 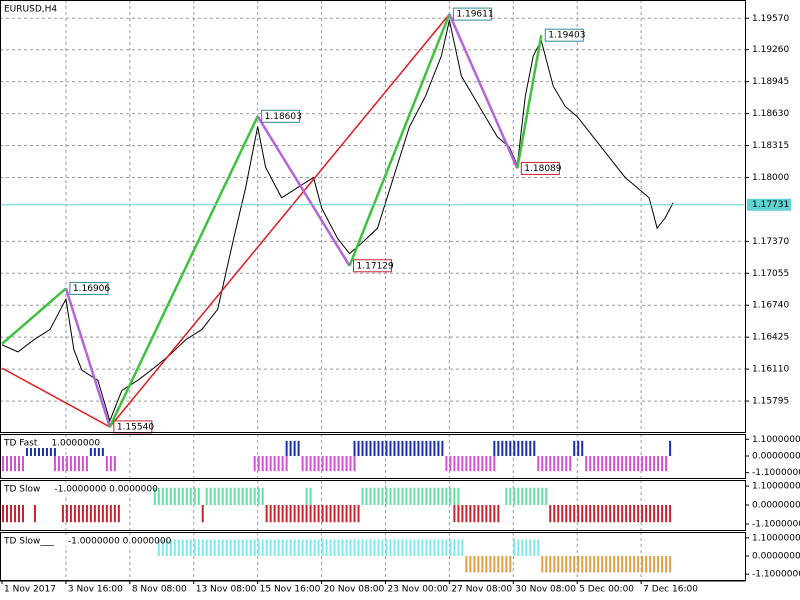 What do you see at coordinates (417, 590) in the screenshot?
I see `x-tick-label: 23 Nov 00:00` at bounding box center [417, 590].